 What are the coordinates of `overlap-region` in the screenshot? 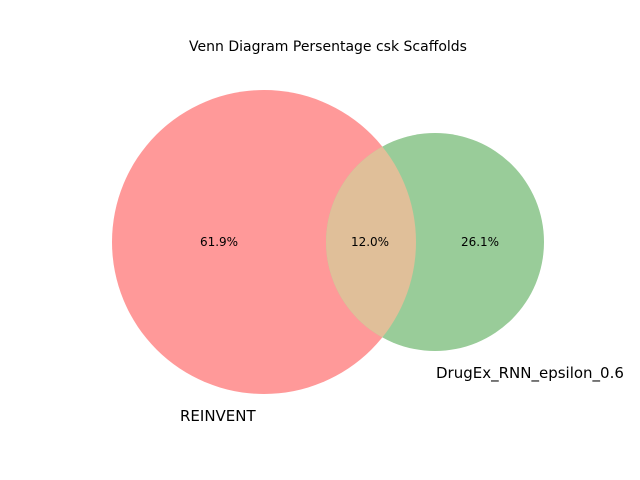 It's located at (371, 242).